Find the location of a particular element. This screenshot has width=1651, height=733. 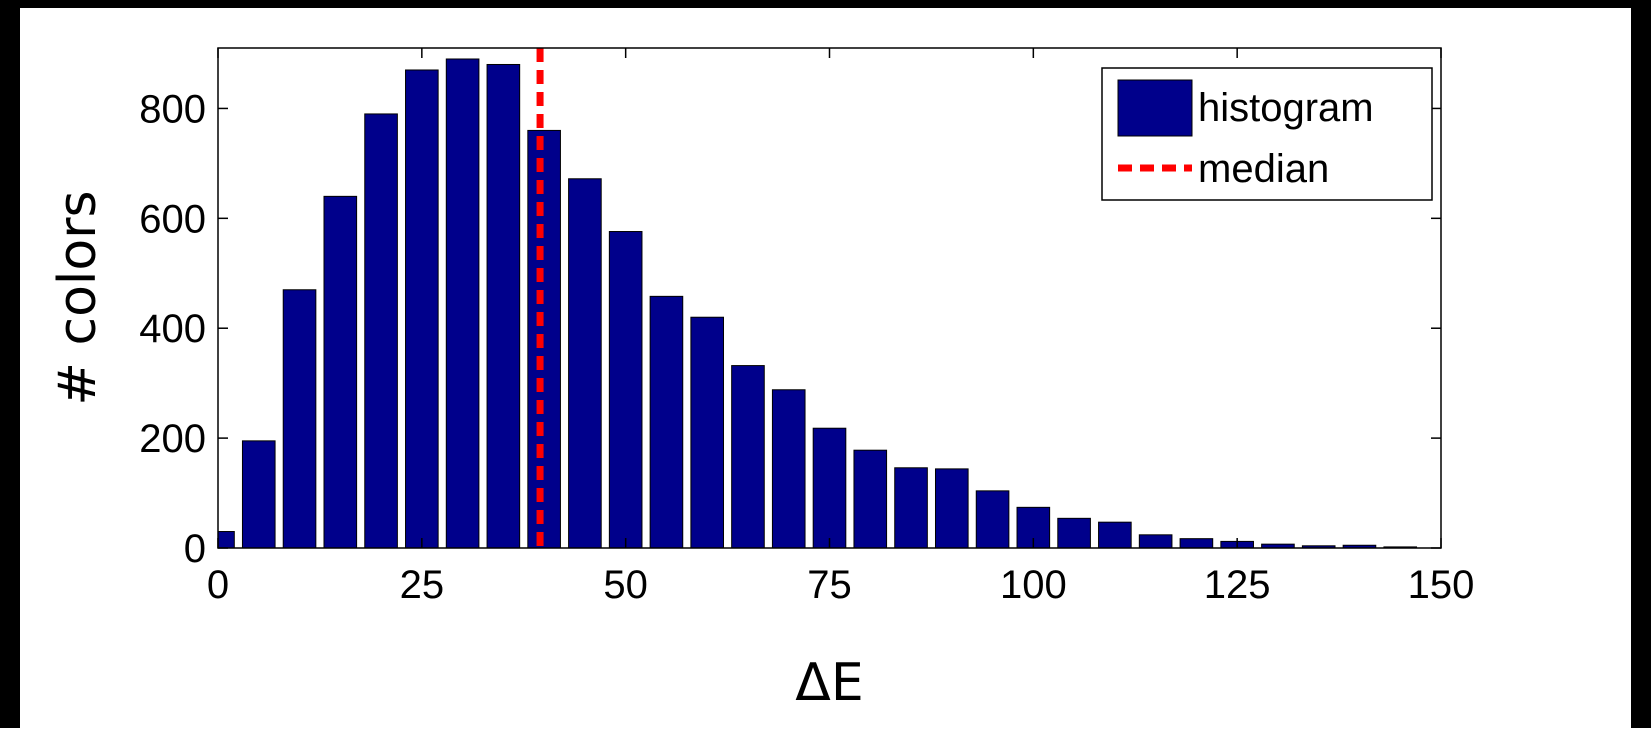

y-tick-label-200: 200 is located at coordinates (172, 439).